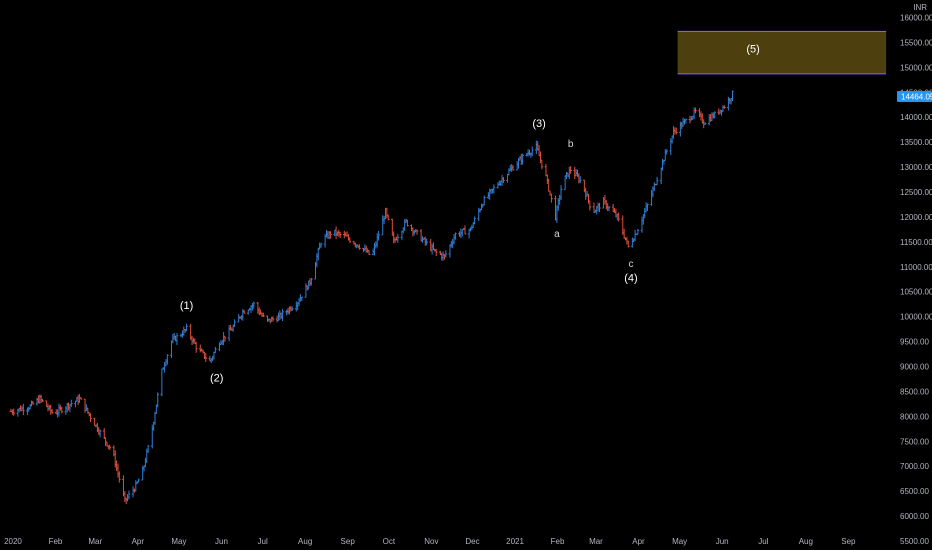 This screenshot has width=932, height=550. What do you see at coordinates (916, 242) in the screenshot?
I see `y-tick-label: 11500.00` at bounding box center [916, 242].